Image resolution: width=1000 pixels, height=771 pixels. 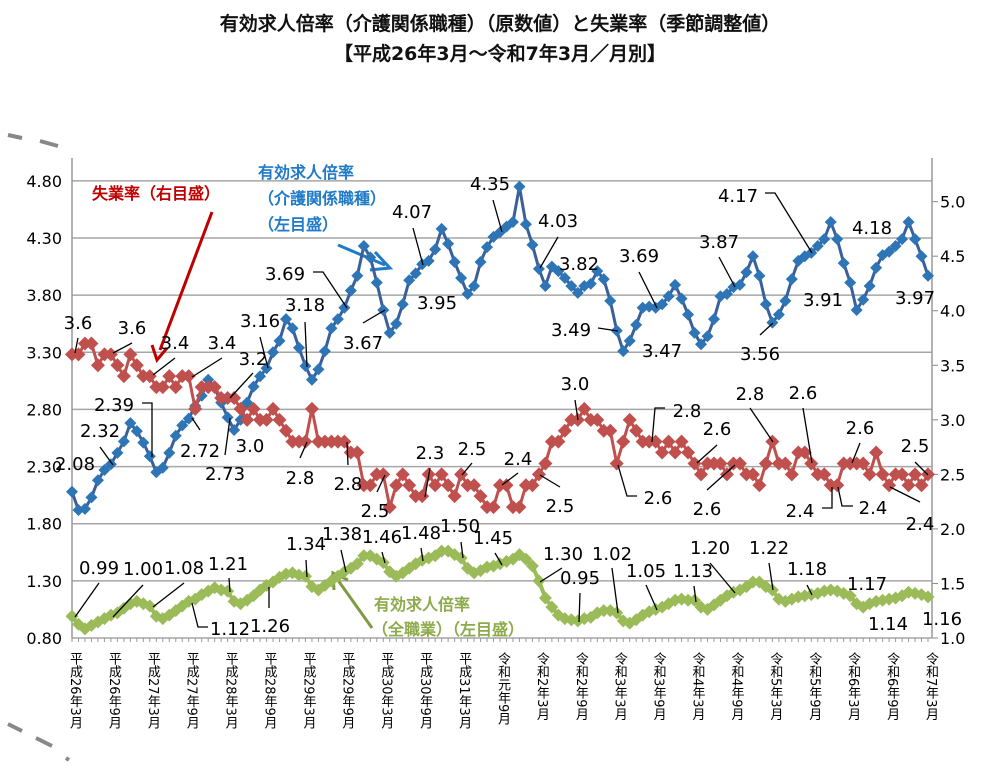 I want to click on all-ratio-legend-label: 有効求人倍率 （全職業）（左目盛）, so click(x=448, y=617).